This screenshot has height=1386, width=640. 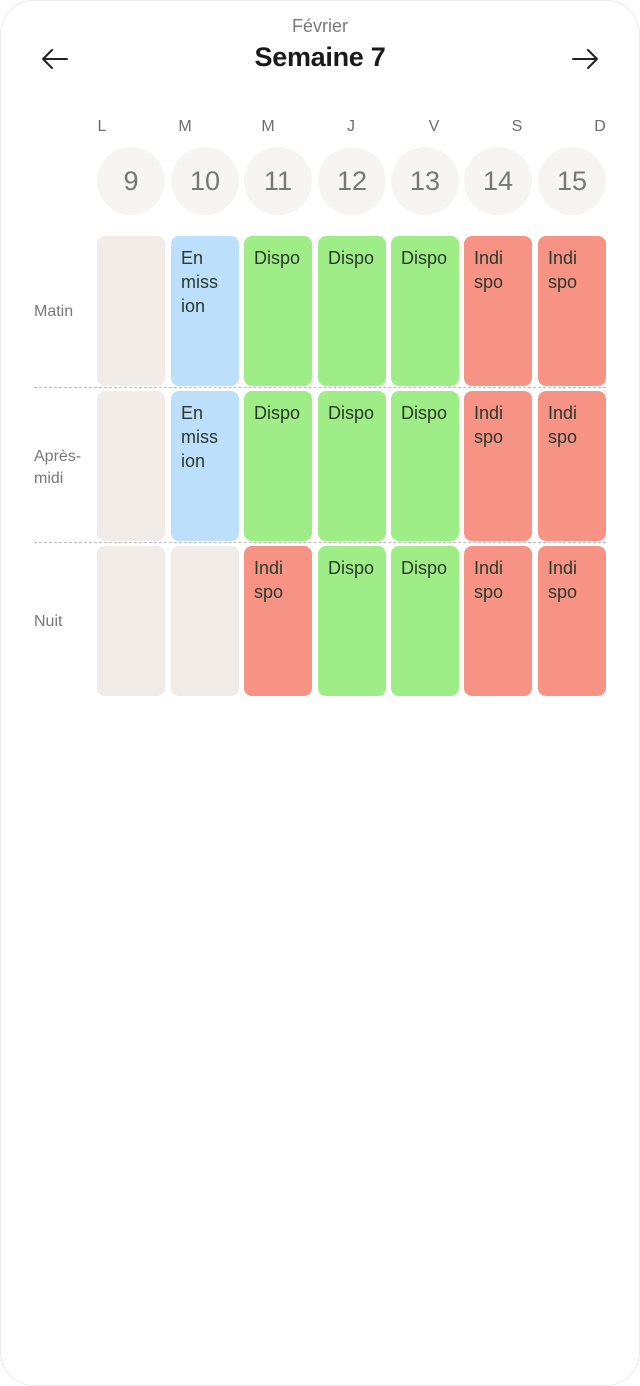 I want to click on day-number: 13, so click(x=425, y=181).